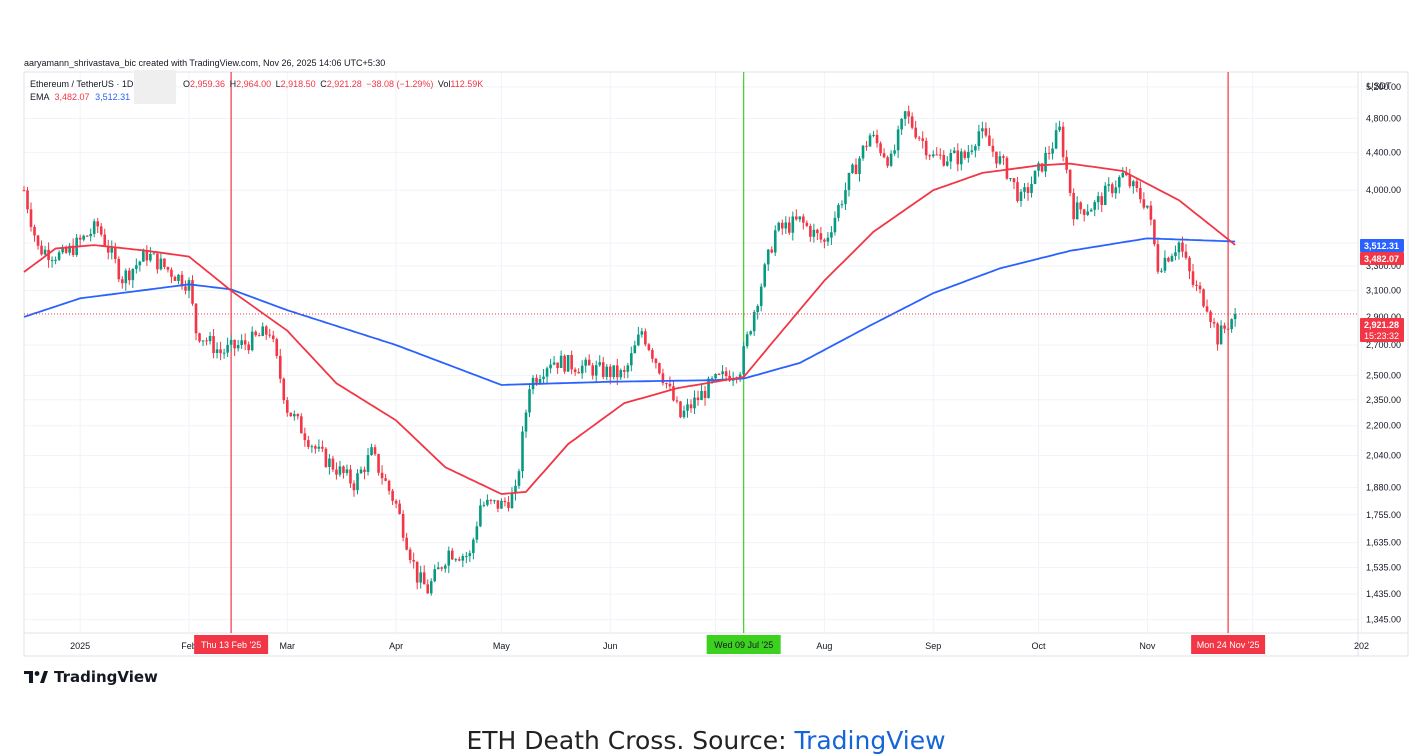 This screenshot has width=1412, height=755. I want to click on y-tick-label: 1,345.00, so click(1383, 620).